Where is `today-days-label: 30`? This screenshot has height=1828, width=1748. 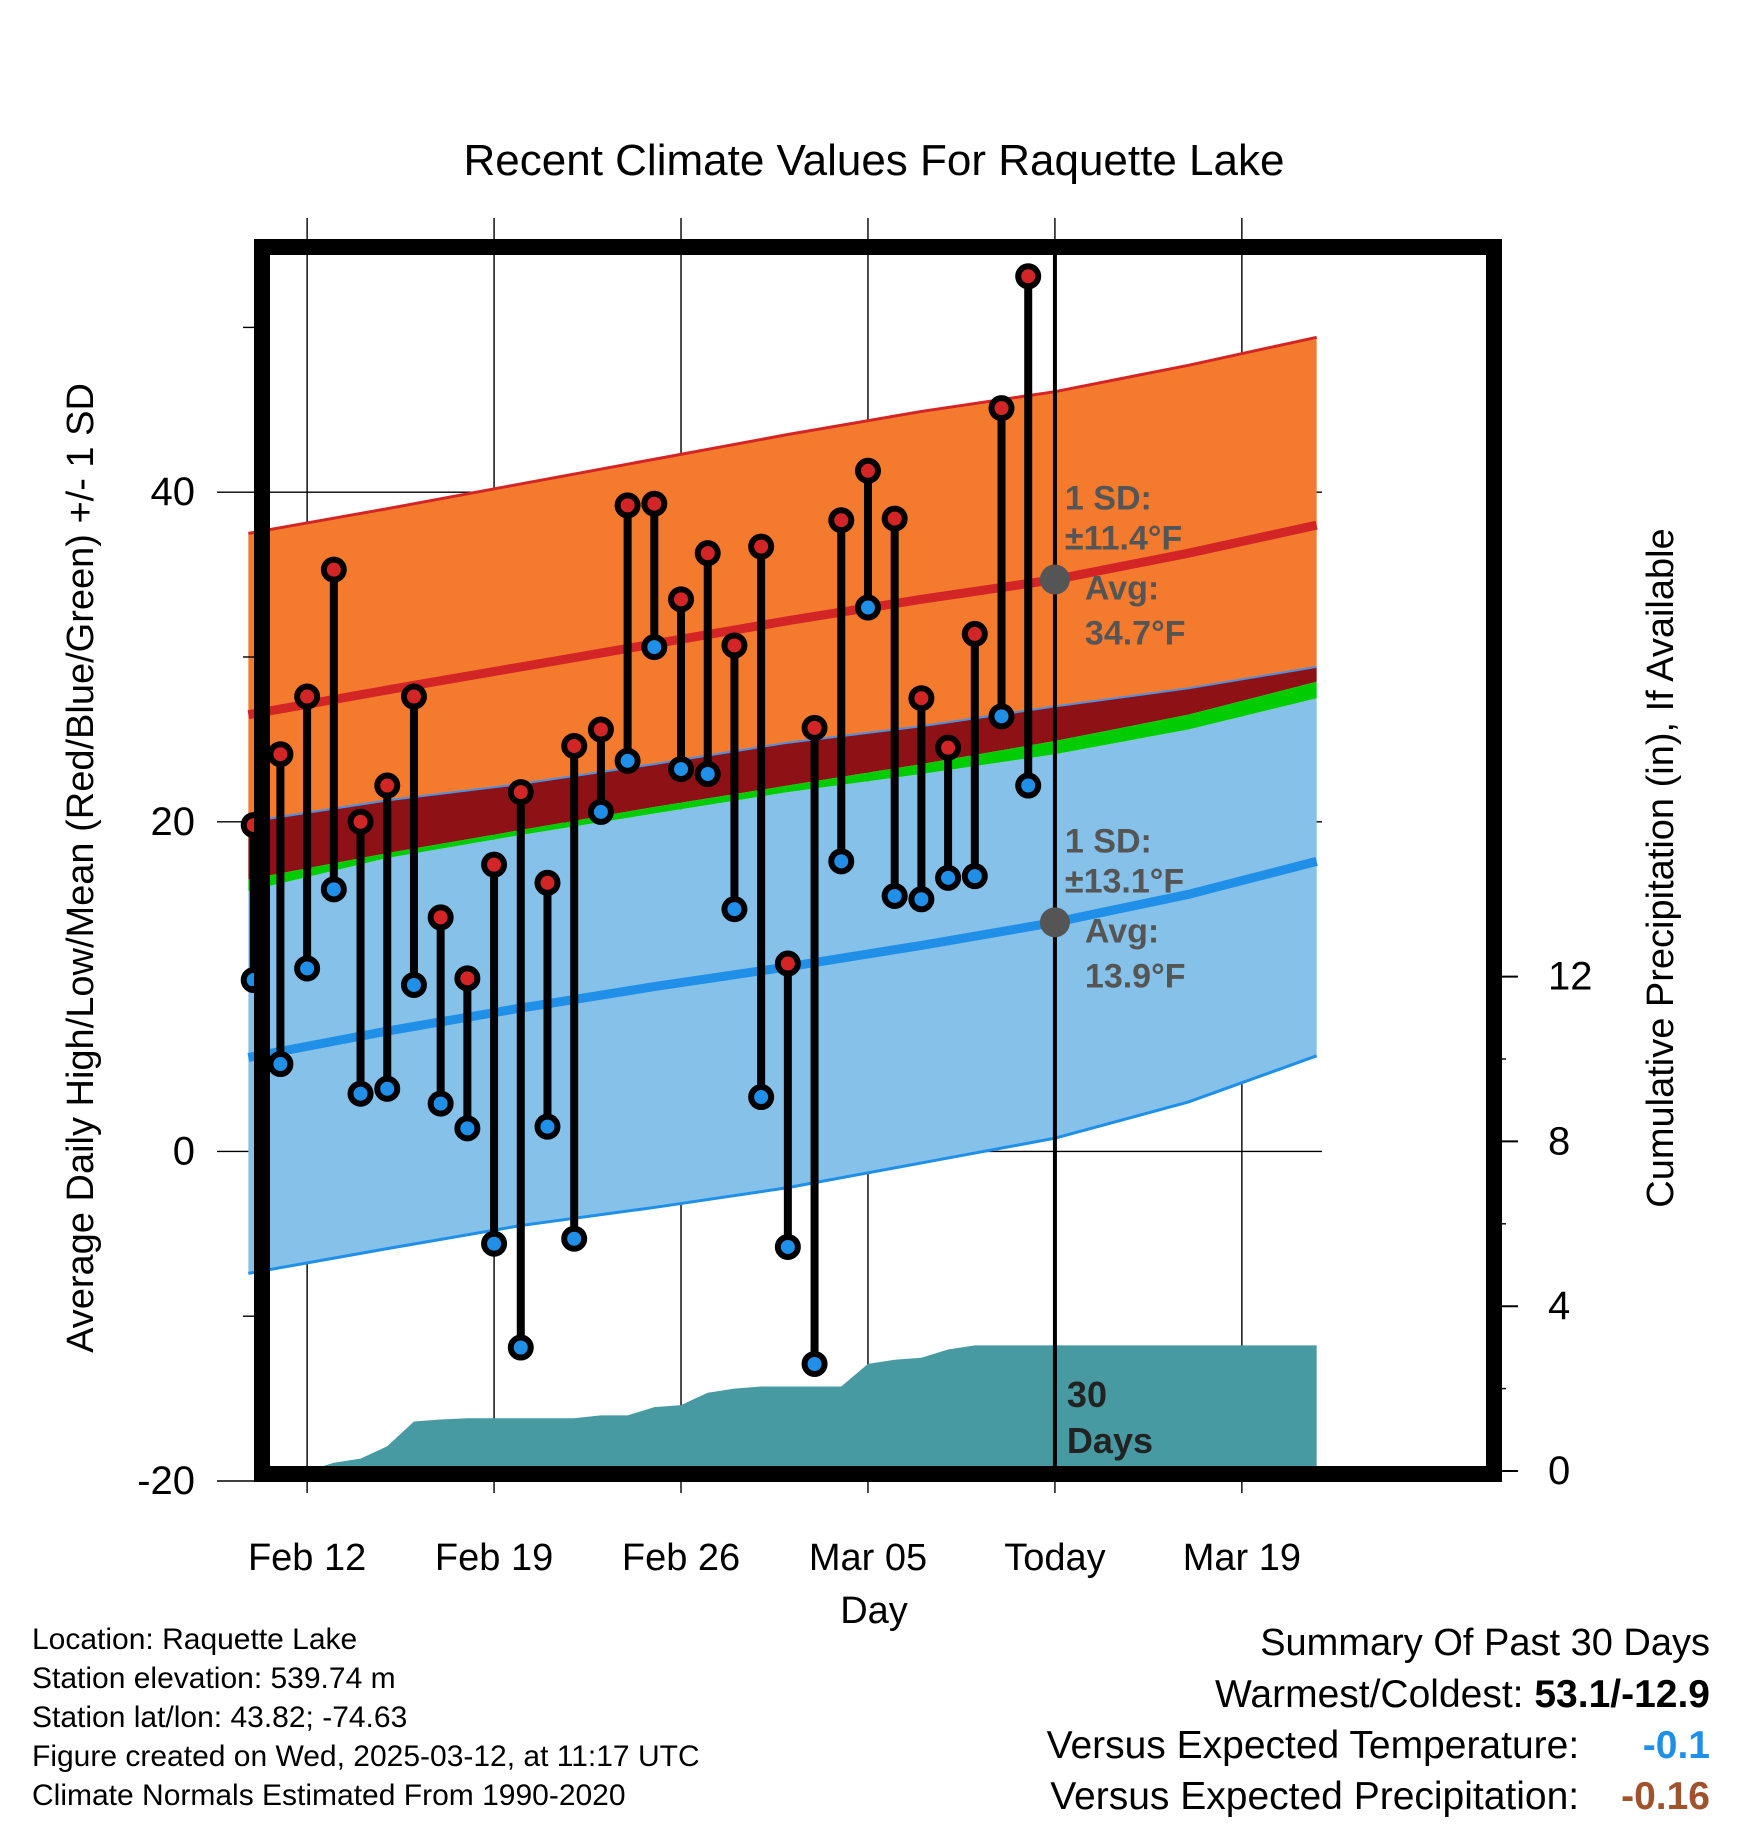 today-days-label: 30 is located at coordinates (1087, 1394).